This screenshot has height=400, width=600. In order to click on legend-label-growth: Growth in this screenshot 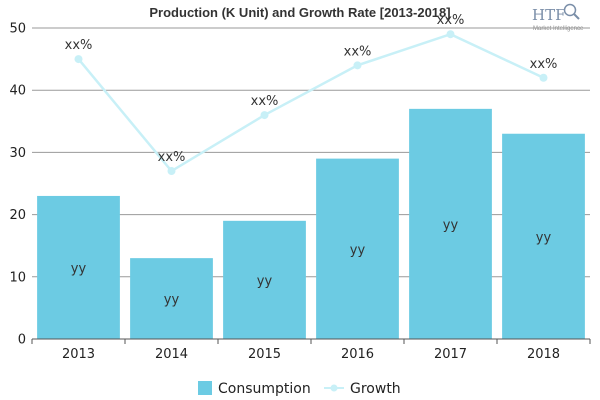, I will do `click(375, 389)`.